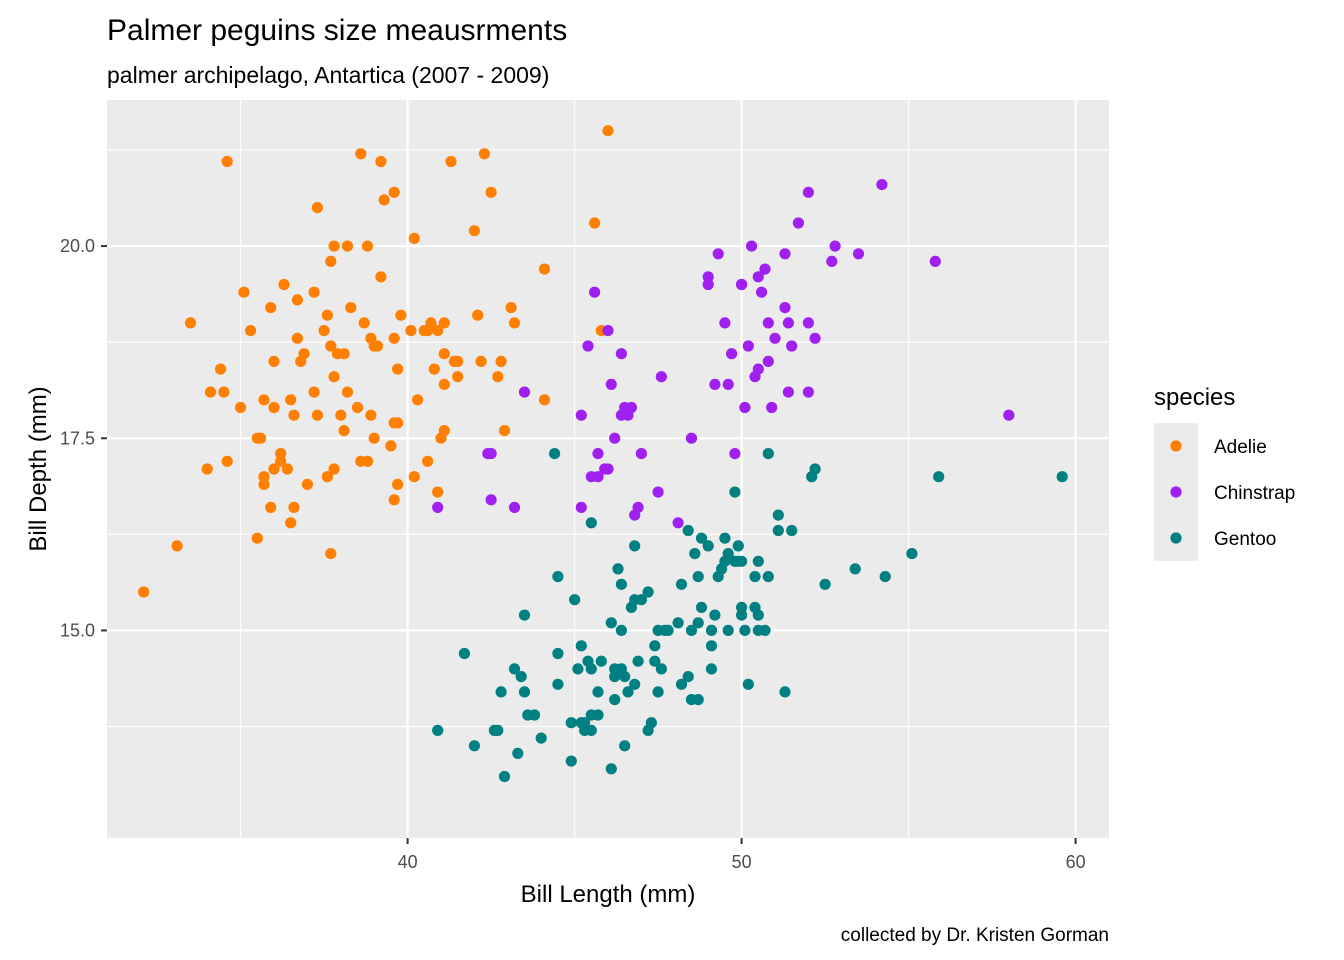 This screenshot has height=960, width=1344. What do you see at coordinates (1176, 492) in the screenshot?
I see `legend-key-chinstrap` at bounding box center [1176, 492].